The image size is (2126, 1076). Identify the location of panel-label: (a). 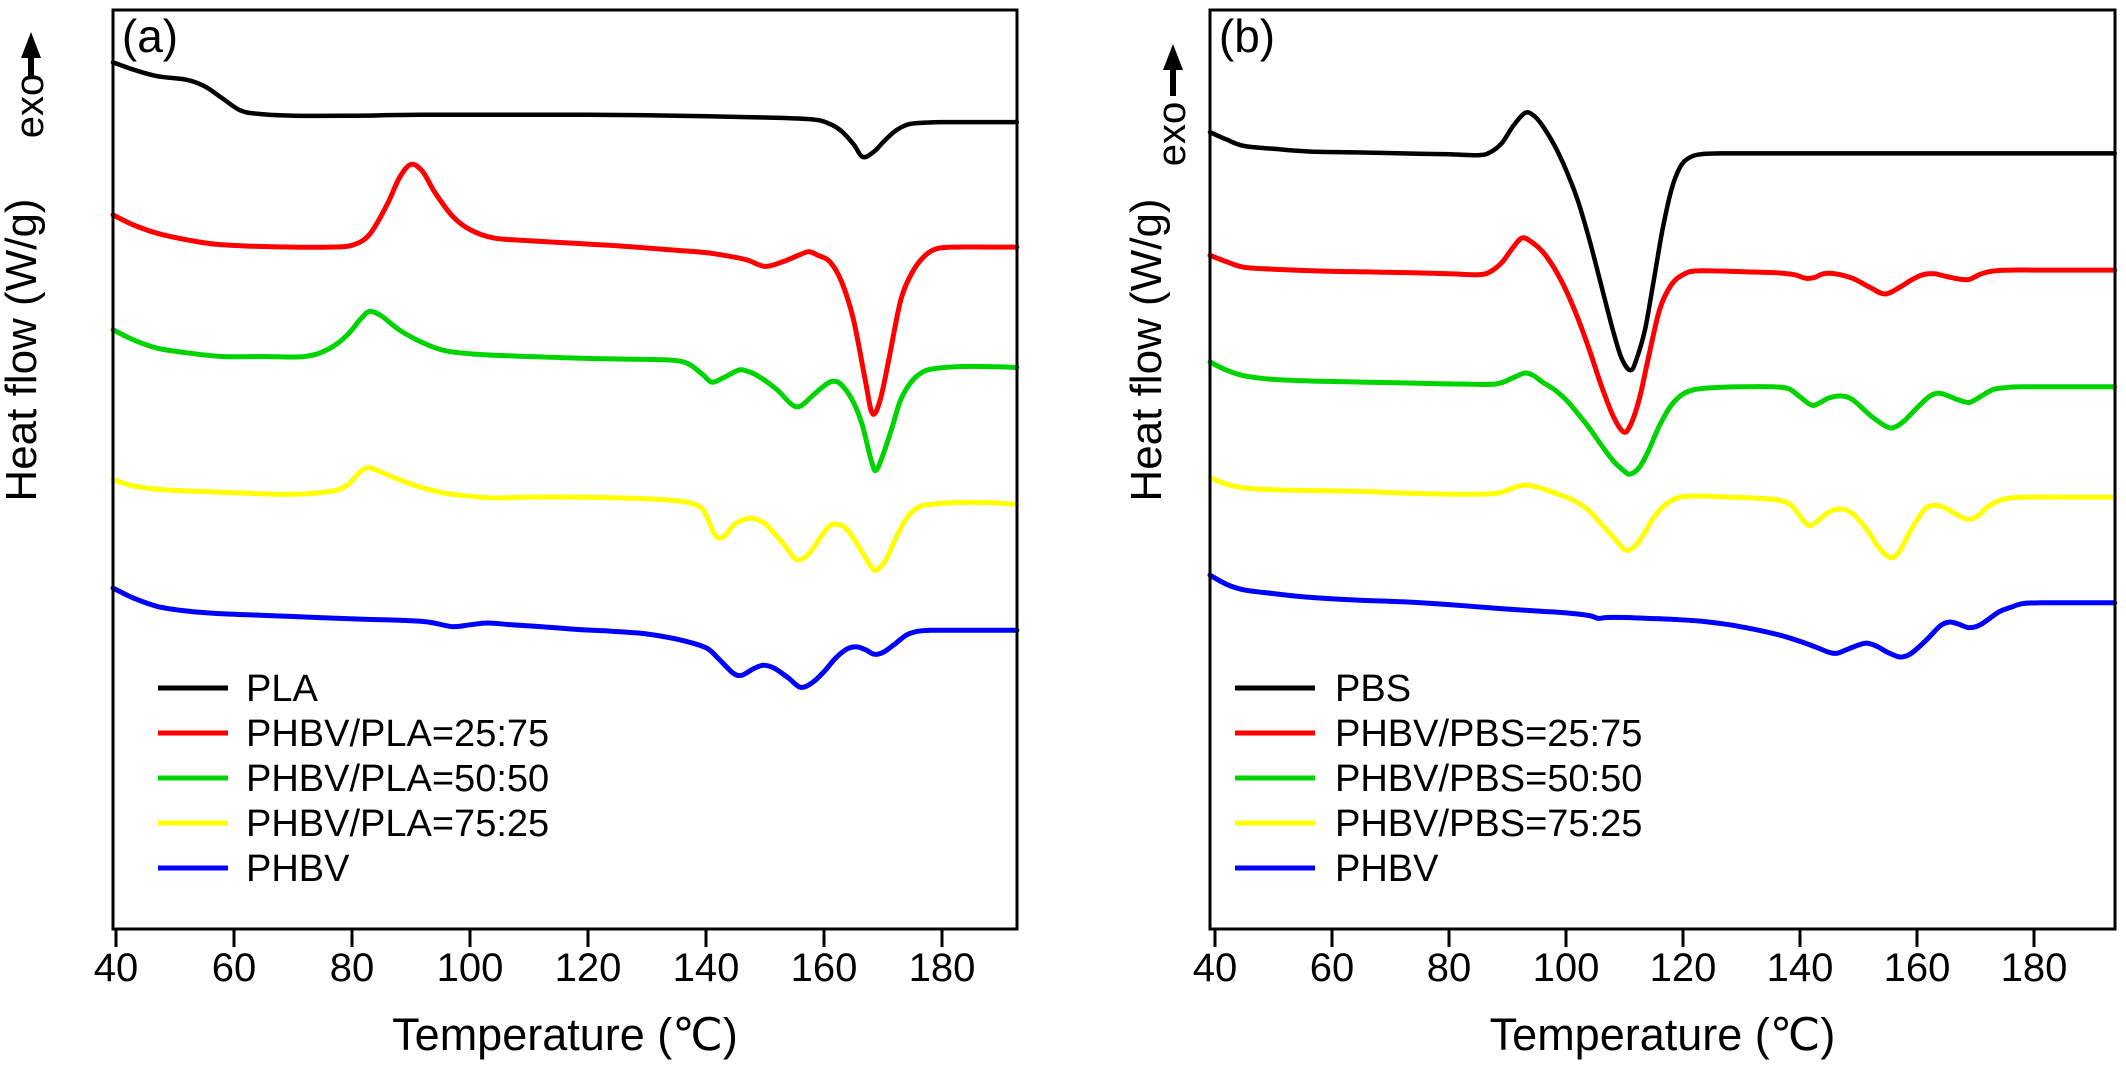
(150, 36).